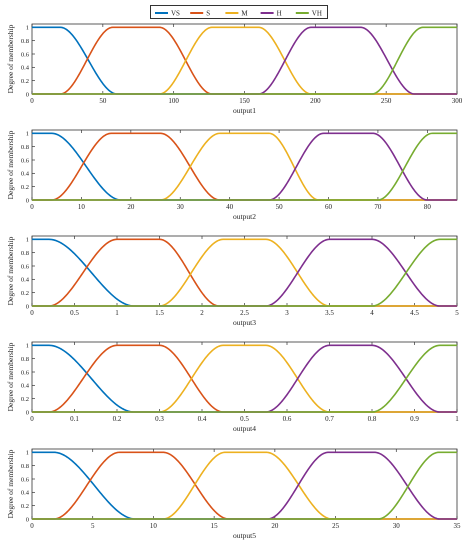 The width and height of the screenshot is (467, 550). I want to click on x-axis-label: output3, so click(244, 322).